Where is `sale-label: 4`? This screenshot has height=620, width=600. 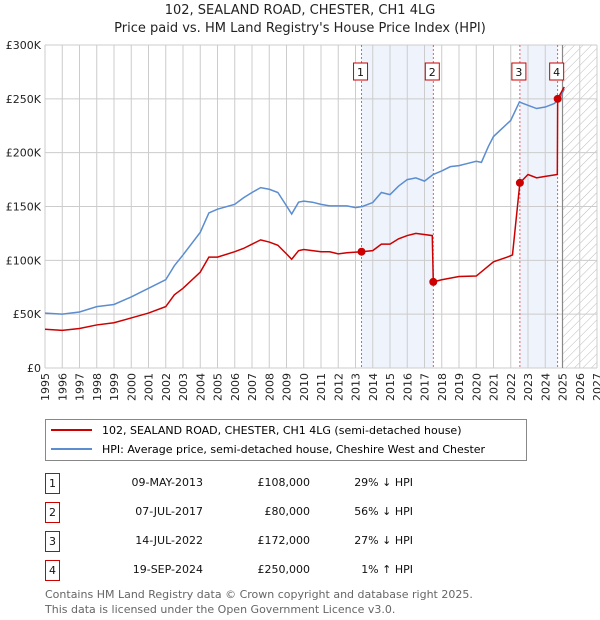
sale-label: 4 is located at coordinates (556, 72).